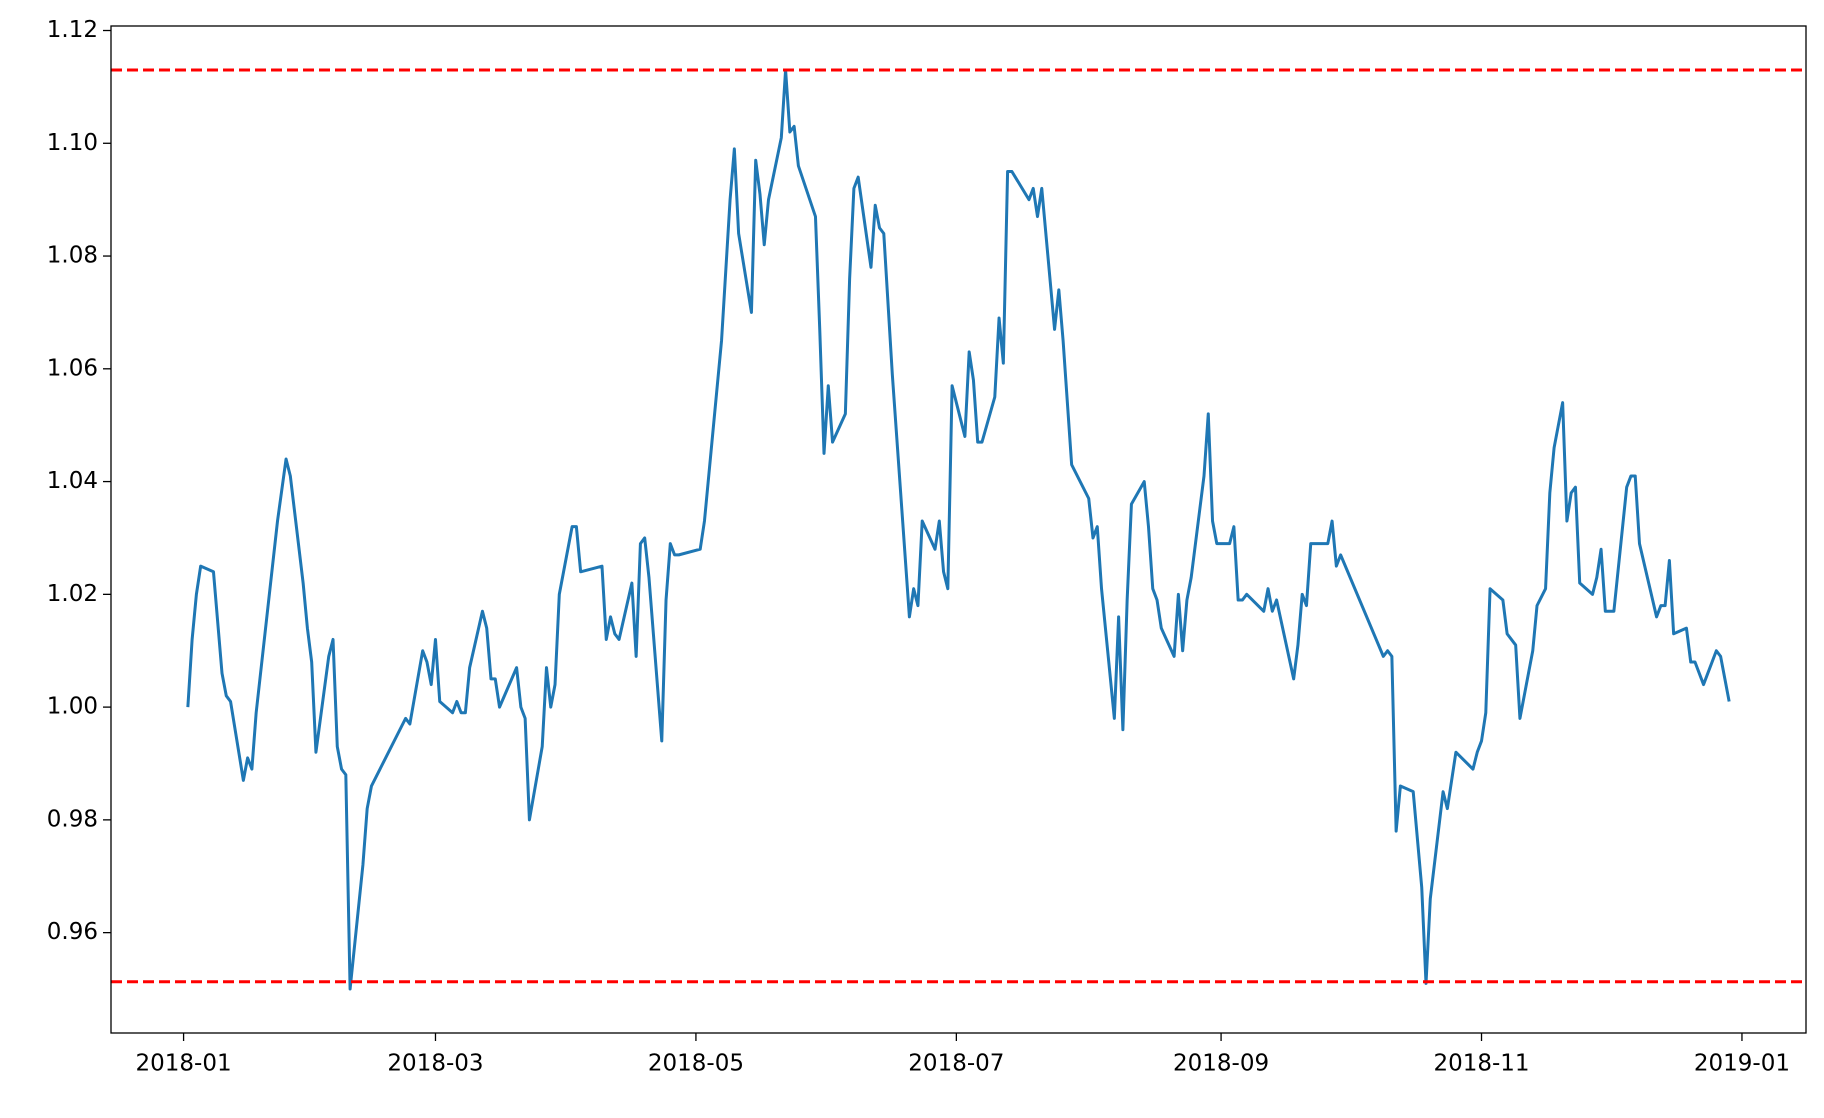 Image resolution: width=1824 pixels, height=1118 pixels. Describe the element at coordinates (72, 481) in the screenshot. I see `y-tick-label: 1.04` at that location.